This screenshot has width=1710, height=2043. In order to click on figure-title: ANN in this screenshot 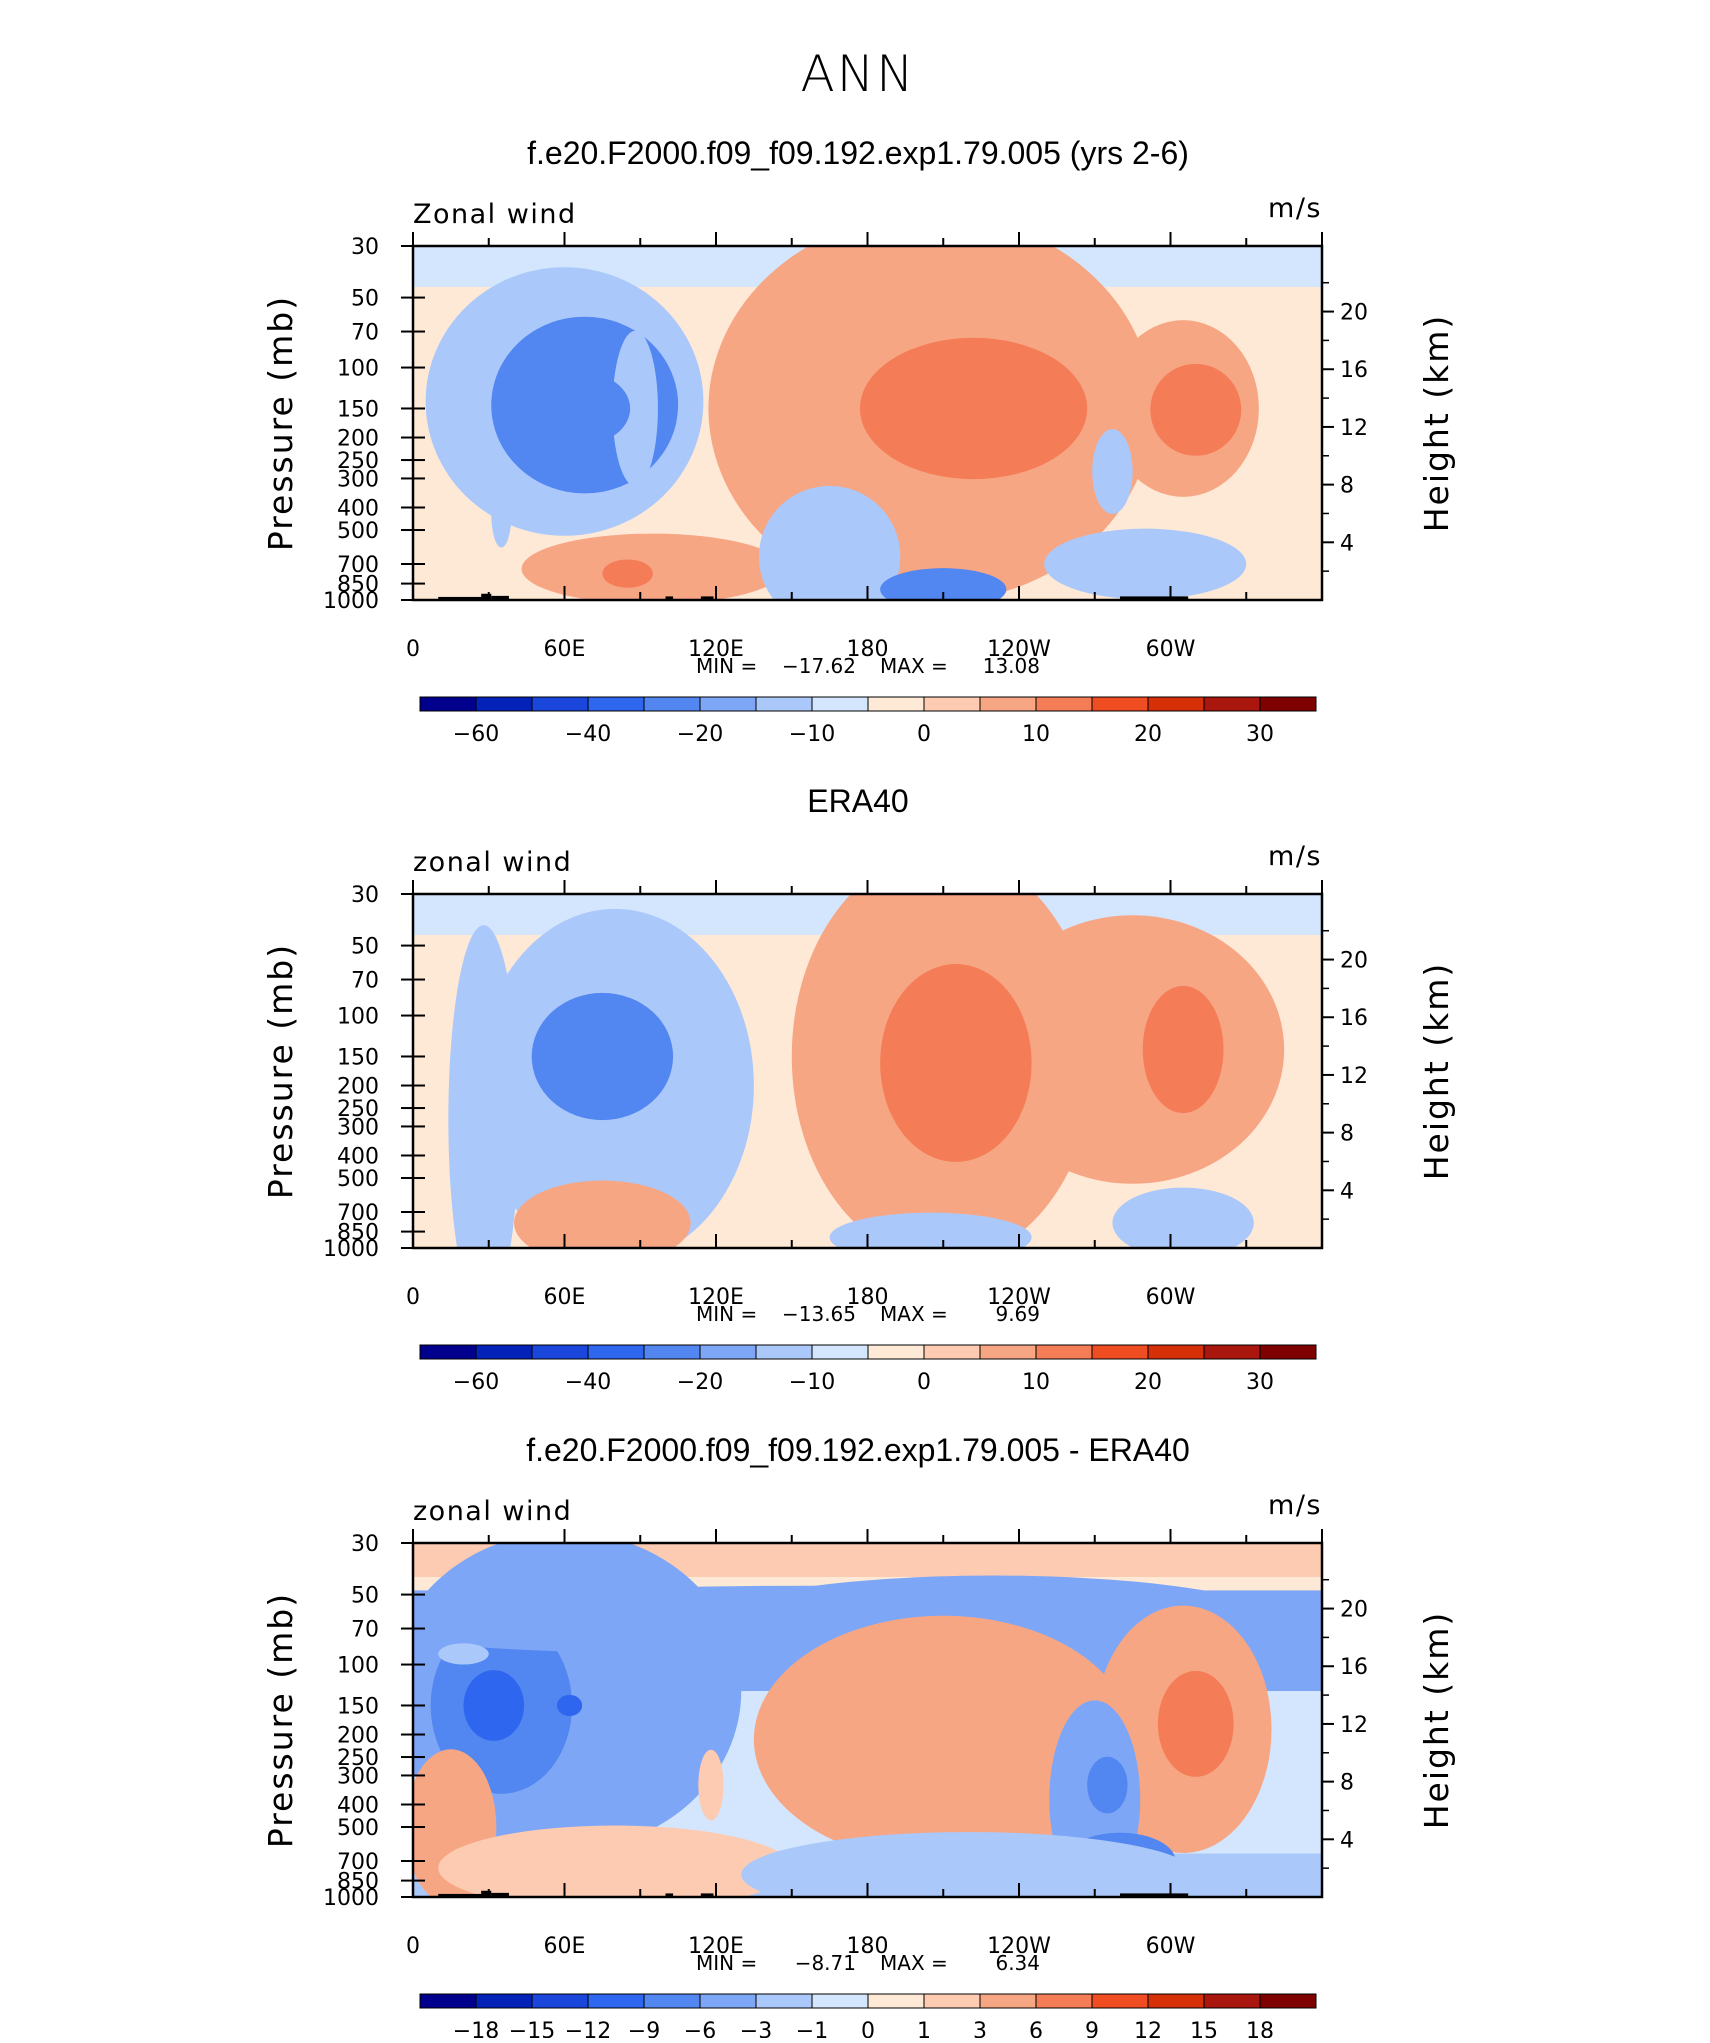, I will do `click(857, 74)`.